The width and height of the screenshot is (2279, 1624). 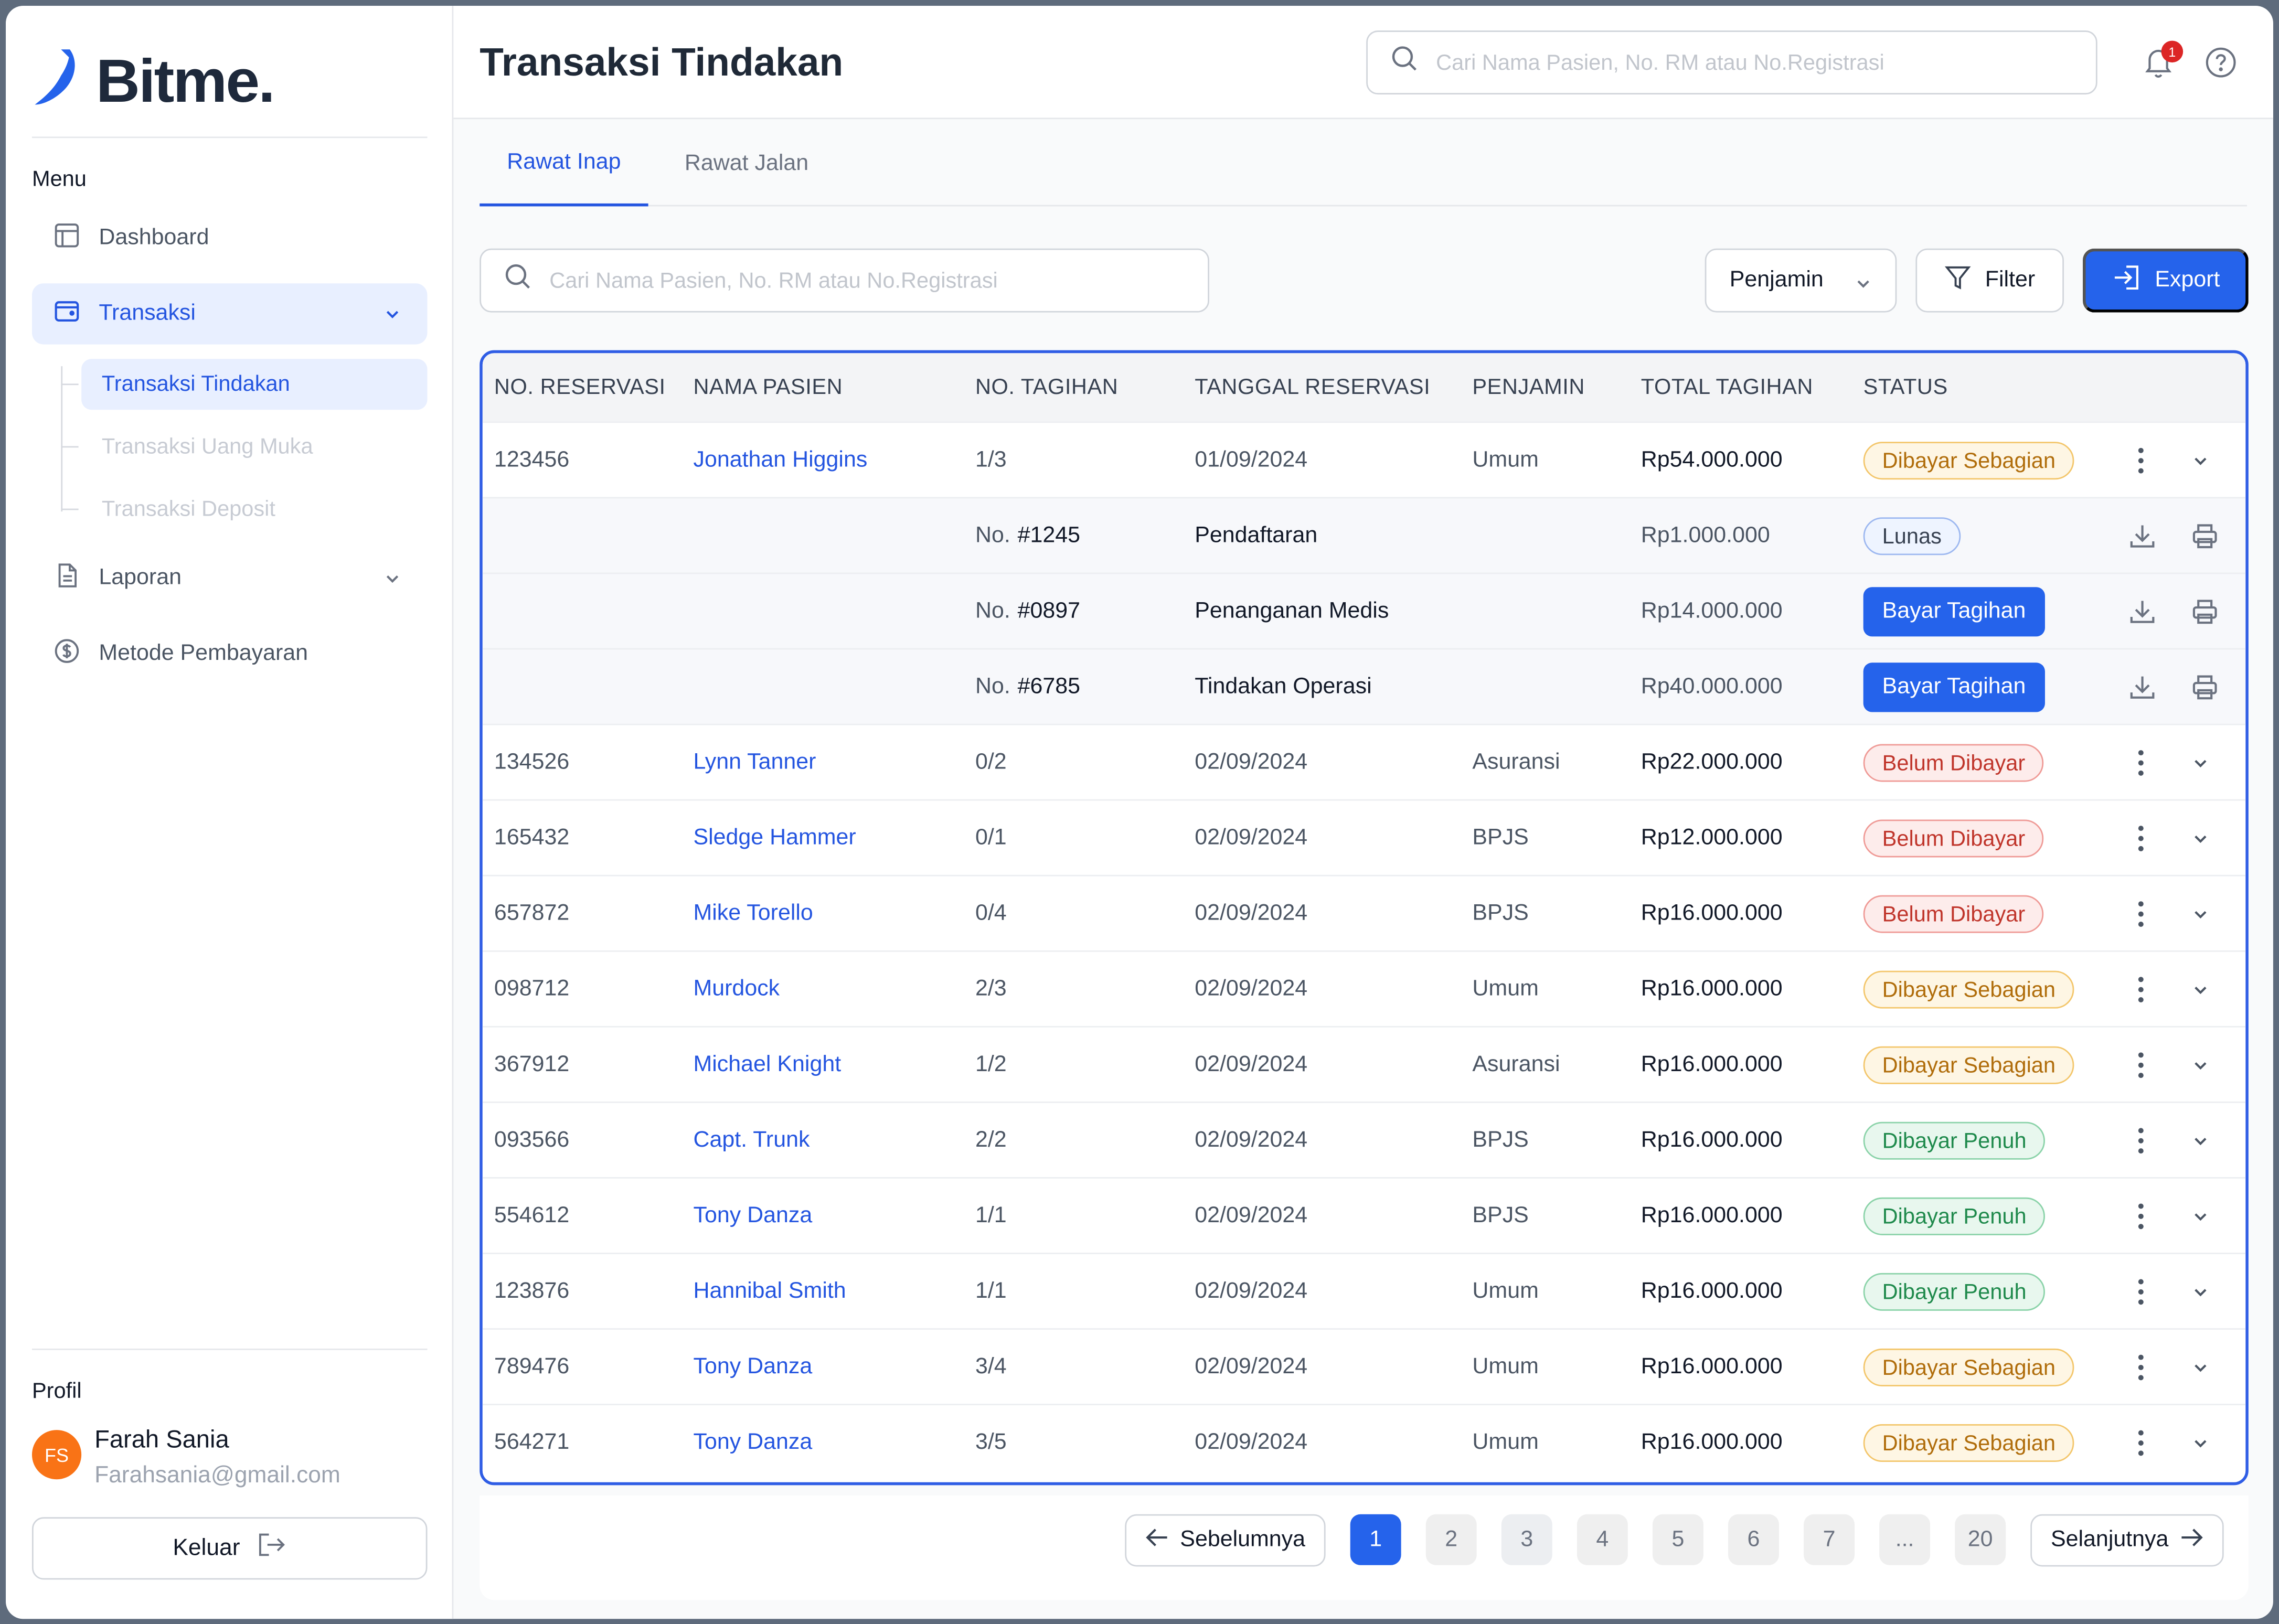 What do you see at coordinates (154, 237) in the screenshot?
I see `sidebar-item-label: Dashboard` at bounding box center [154, 237].